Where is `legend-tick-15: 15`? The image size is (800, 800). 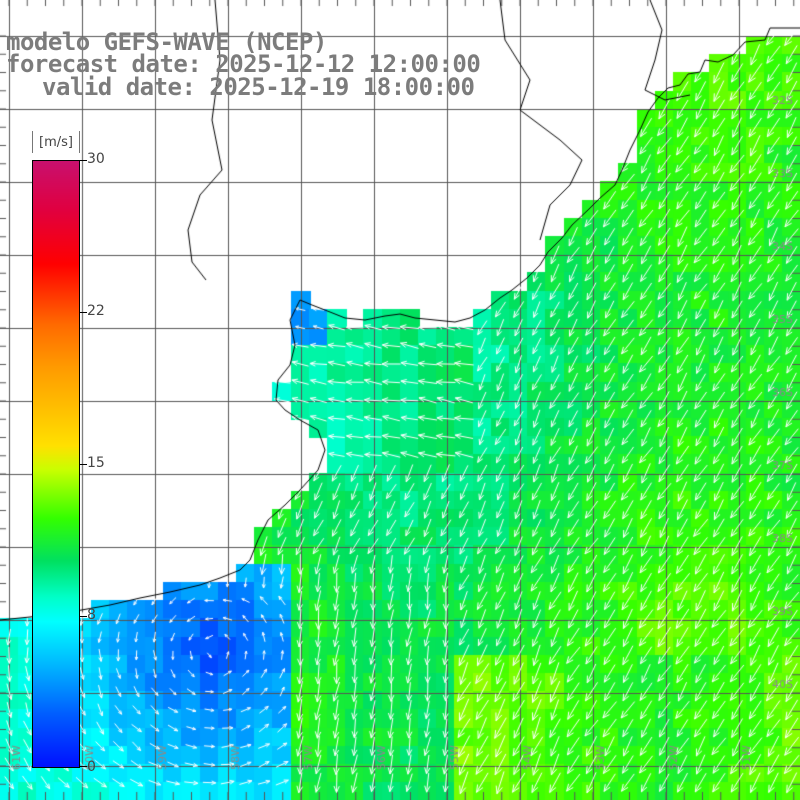 legend-tick-15: 15 is located at coordinates (96, 463).